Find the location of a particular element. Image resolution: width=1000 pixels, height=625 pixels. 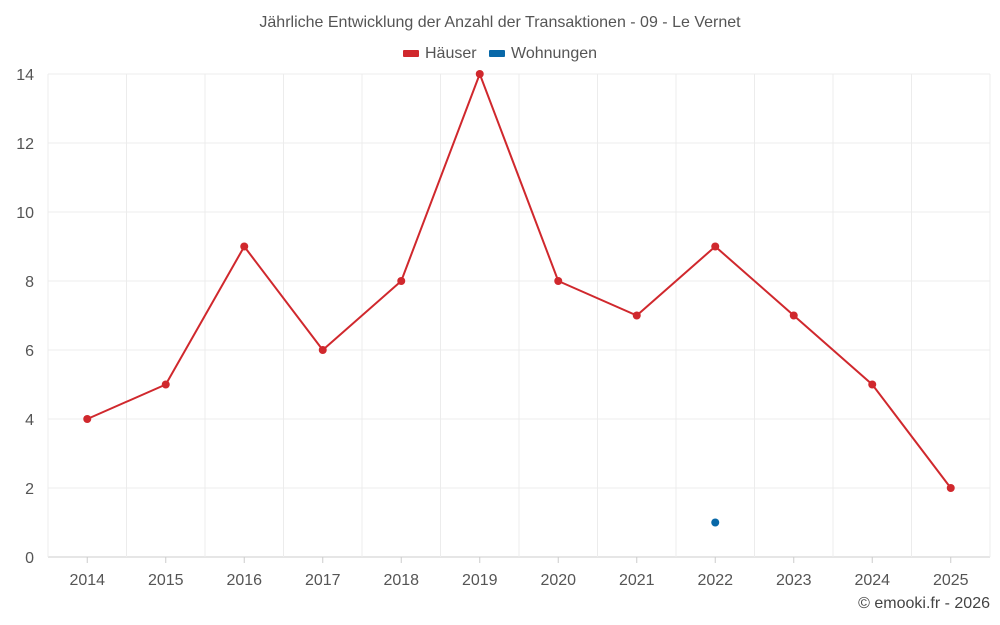

legend-item-haeuser: Häuser is located at coordinates (439, 53).